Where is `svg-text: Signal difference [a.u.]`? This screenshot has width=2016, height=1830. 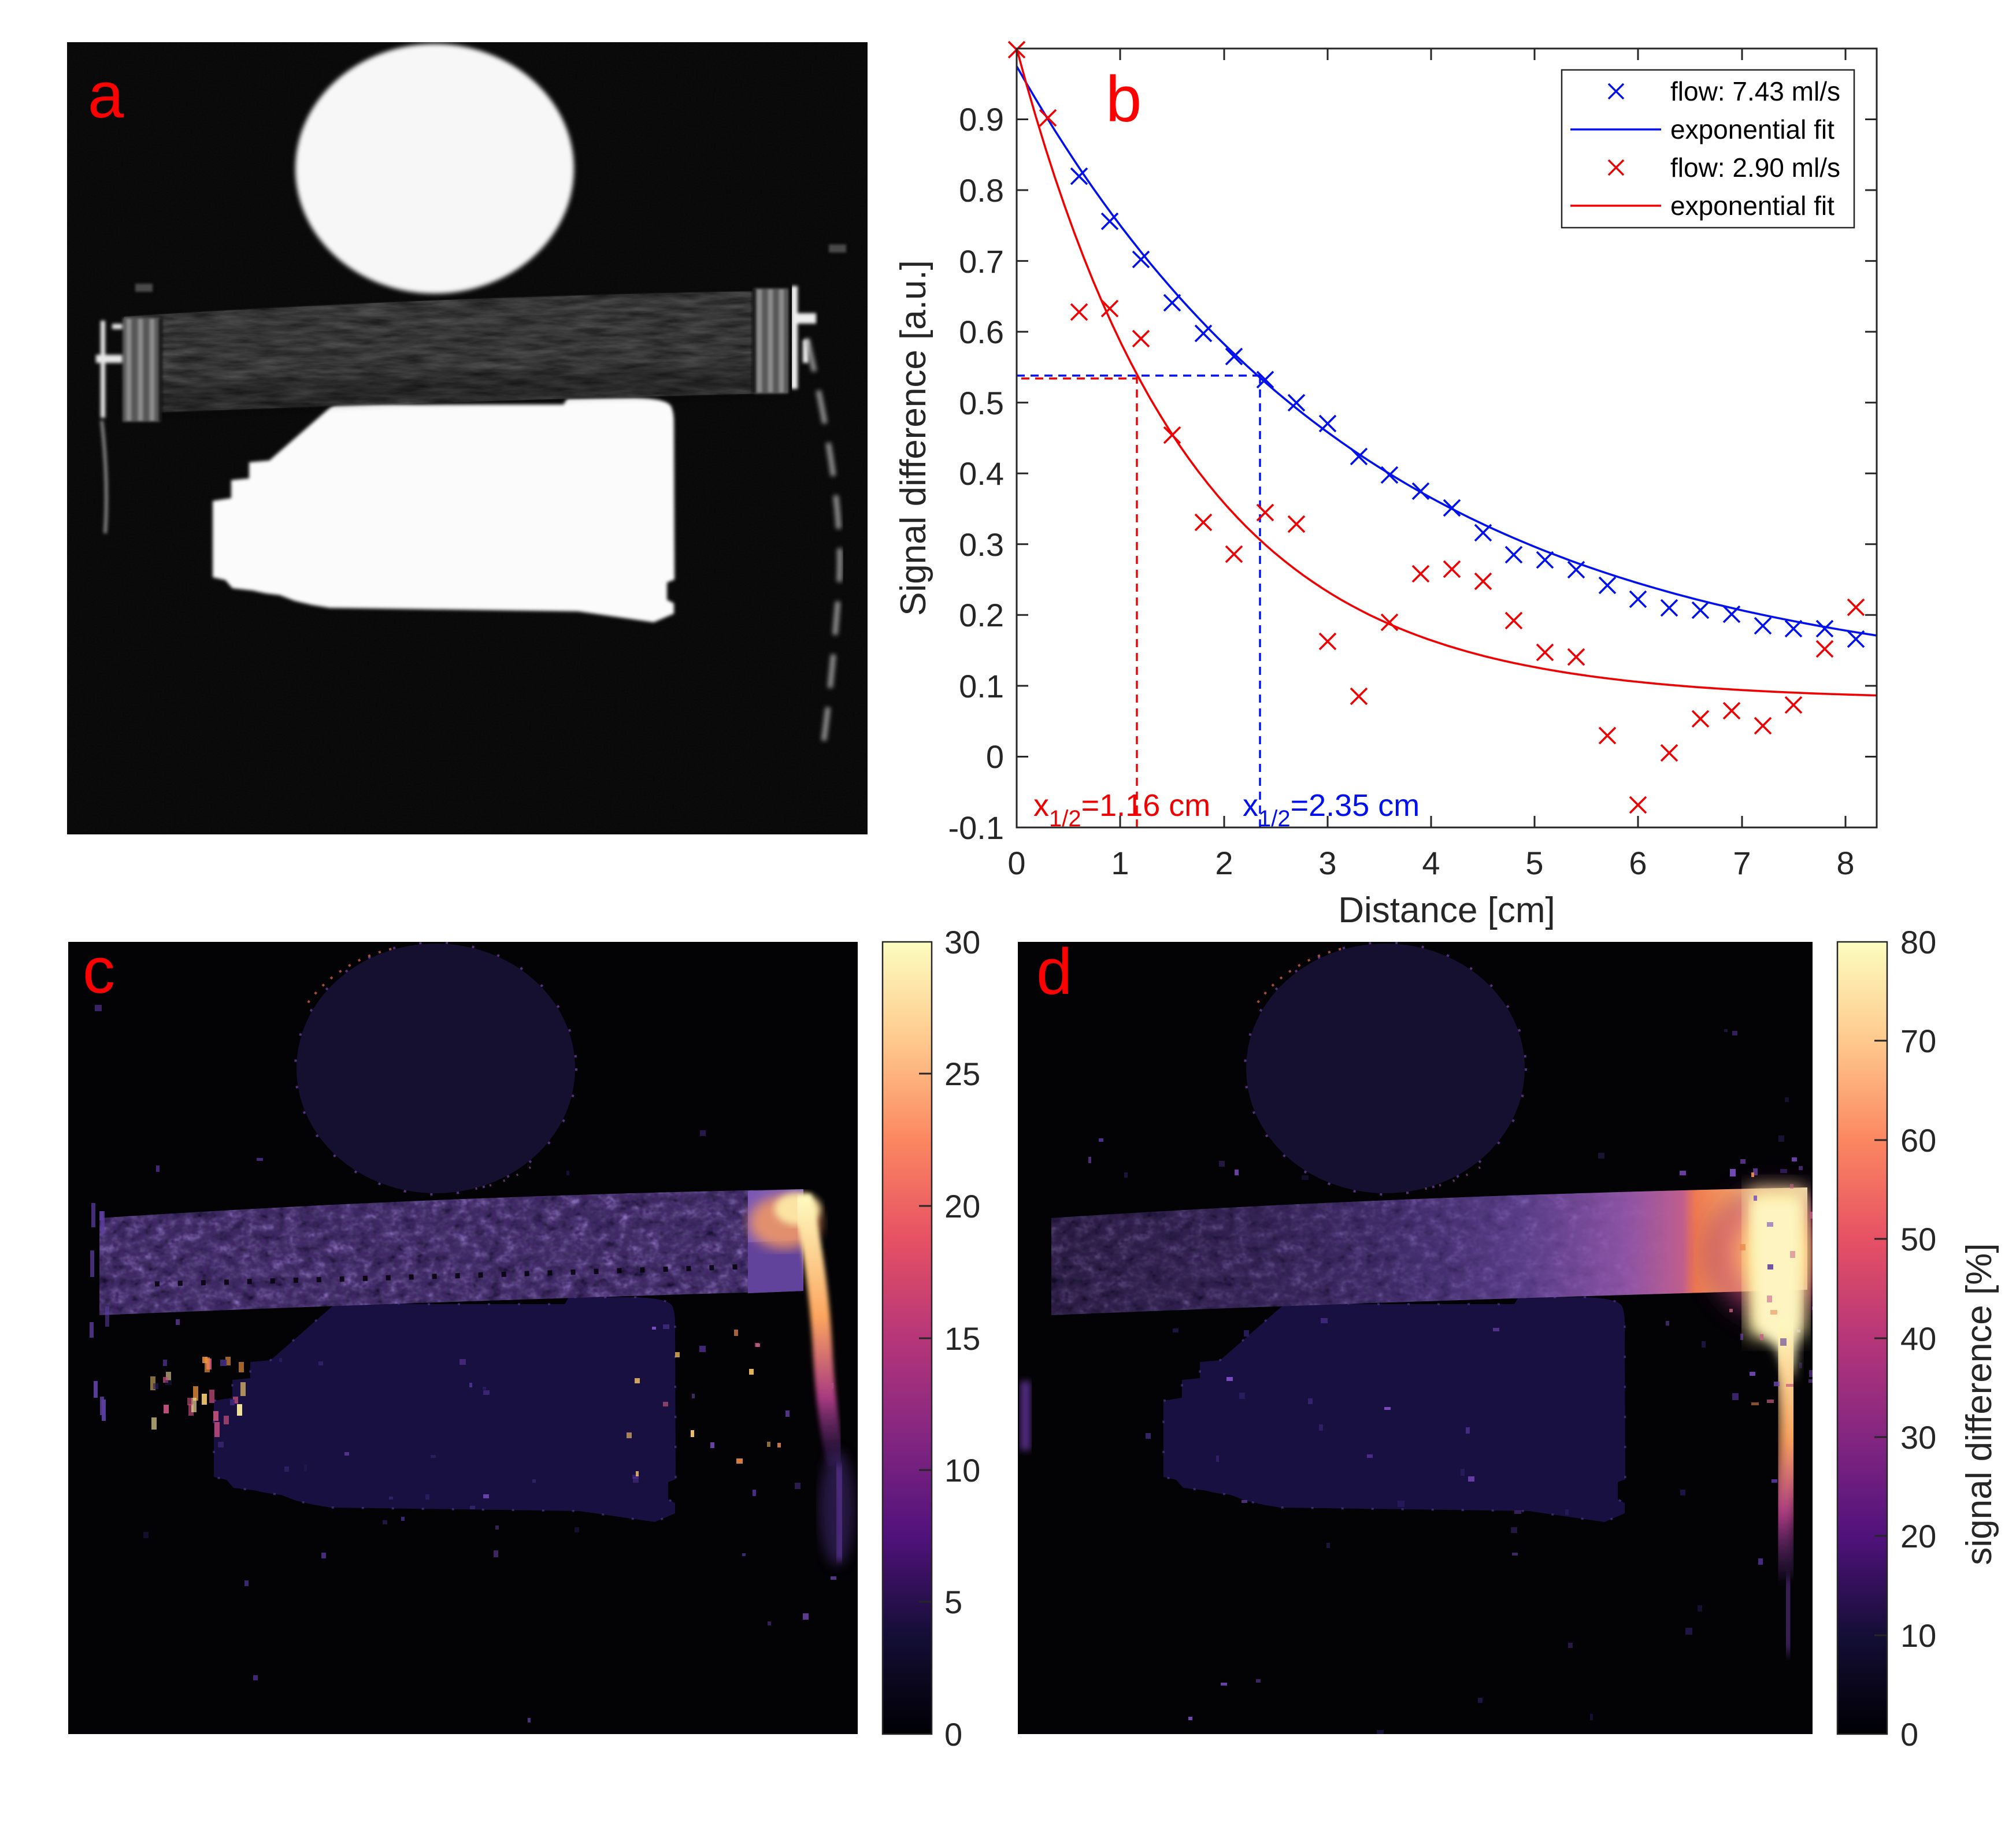 svg-text: Signal difference [a.u.] is located at coordinates (913, 438).